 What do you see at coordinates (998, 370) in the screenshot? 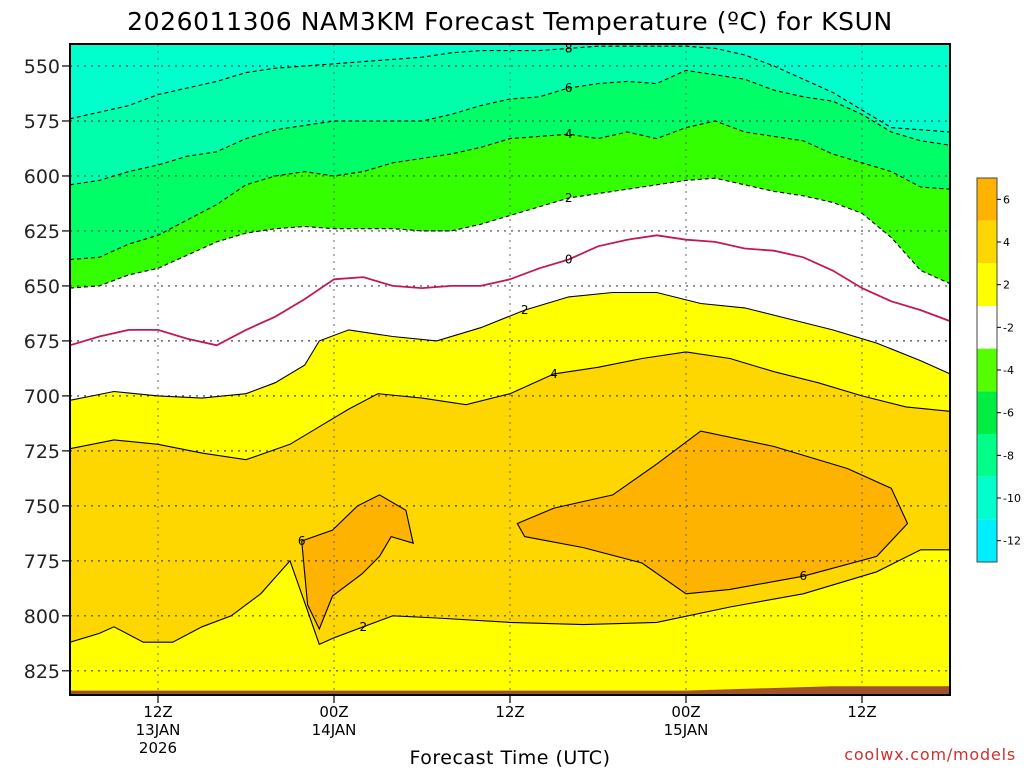
I see `colorbar-legend: 6 4 2 -2 -4 -6 -8 -10 -12` at bounding box center [998, 370].